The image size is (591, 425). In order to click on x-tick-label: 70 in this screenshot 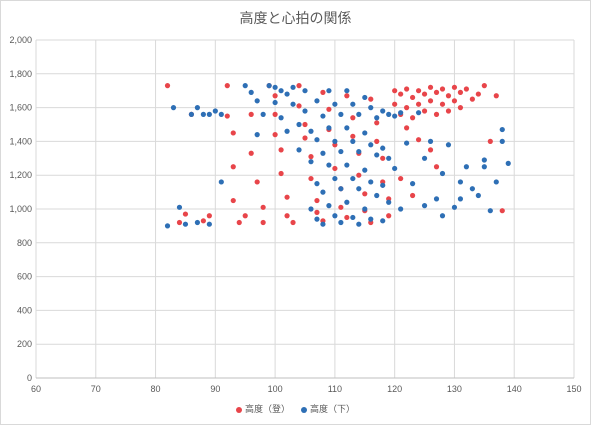, I will do `click(96, 389)`.